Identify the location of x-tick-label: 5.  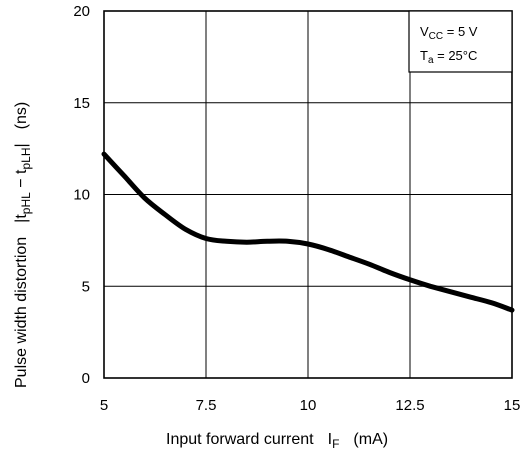
(104, 405).